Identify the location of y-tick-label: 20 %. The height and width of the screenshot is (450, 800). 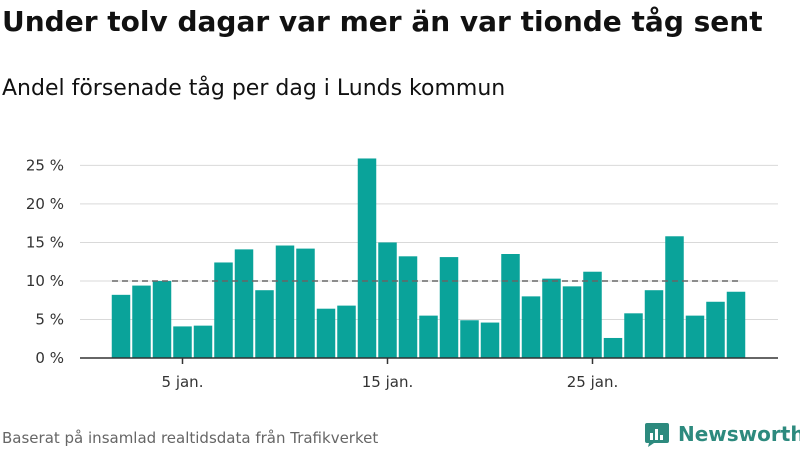
(45, 204).